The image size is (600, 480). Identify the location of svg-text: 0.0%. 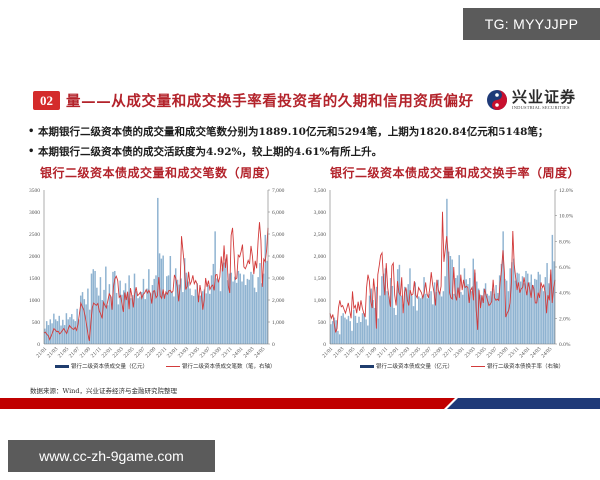
(565, 345).